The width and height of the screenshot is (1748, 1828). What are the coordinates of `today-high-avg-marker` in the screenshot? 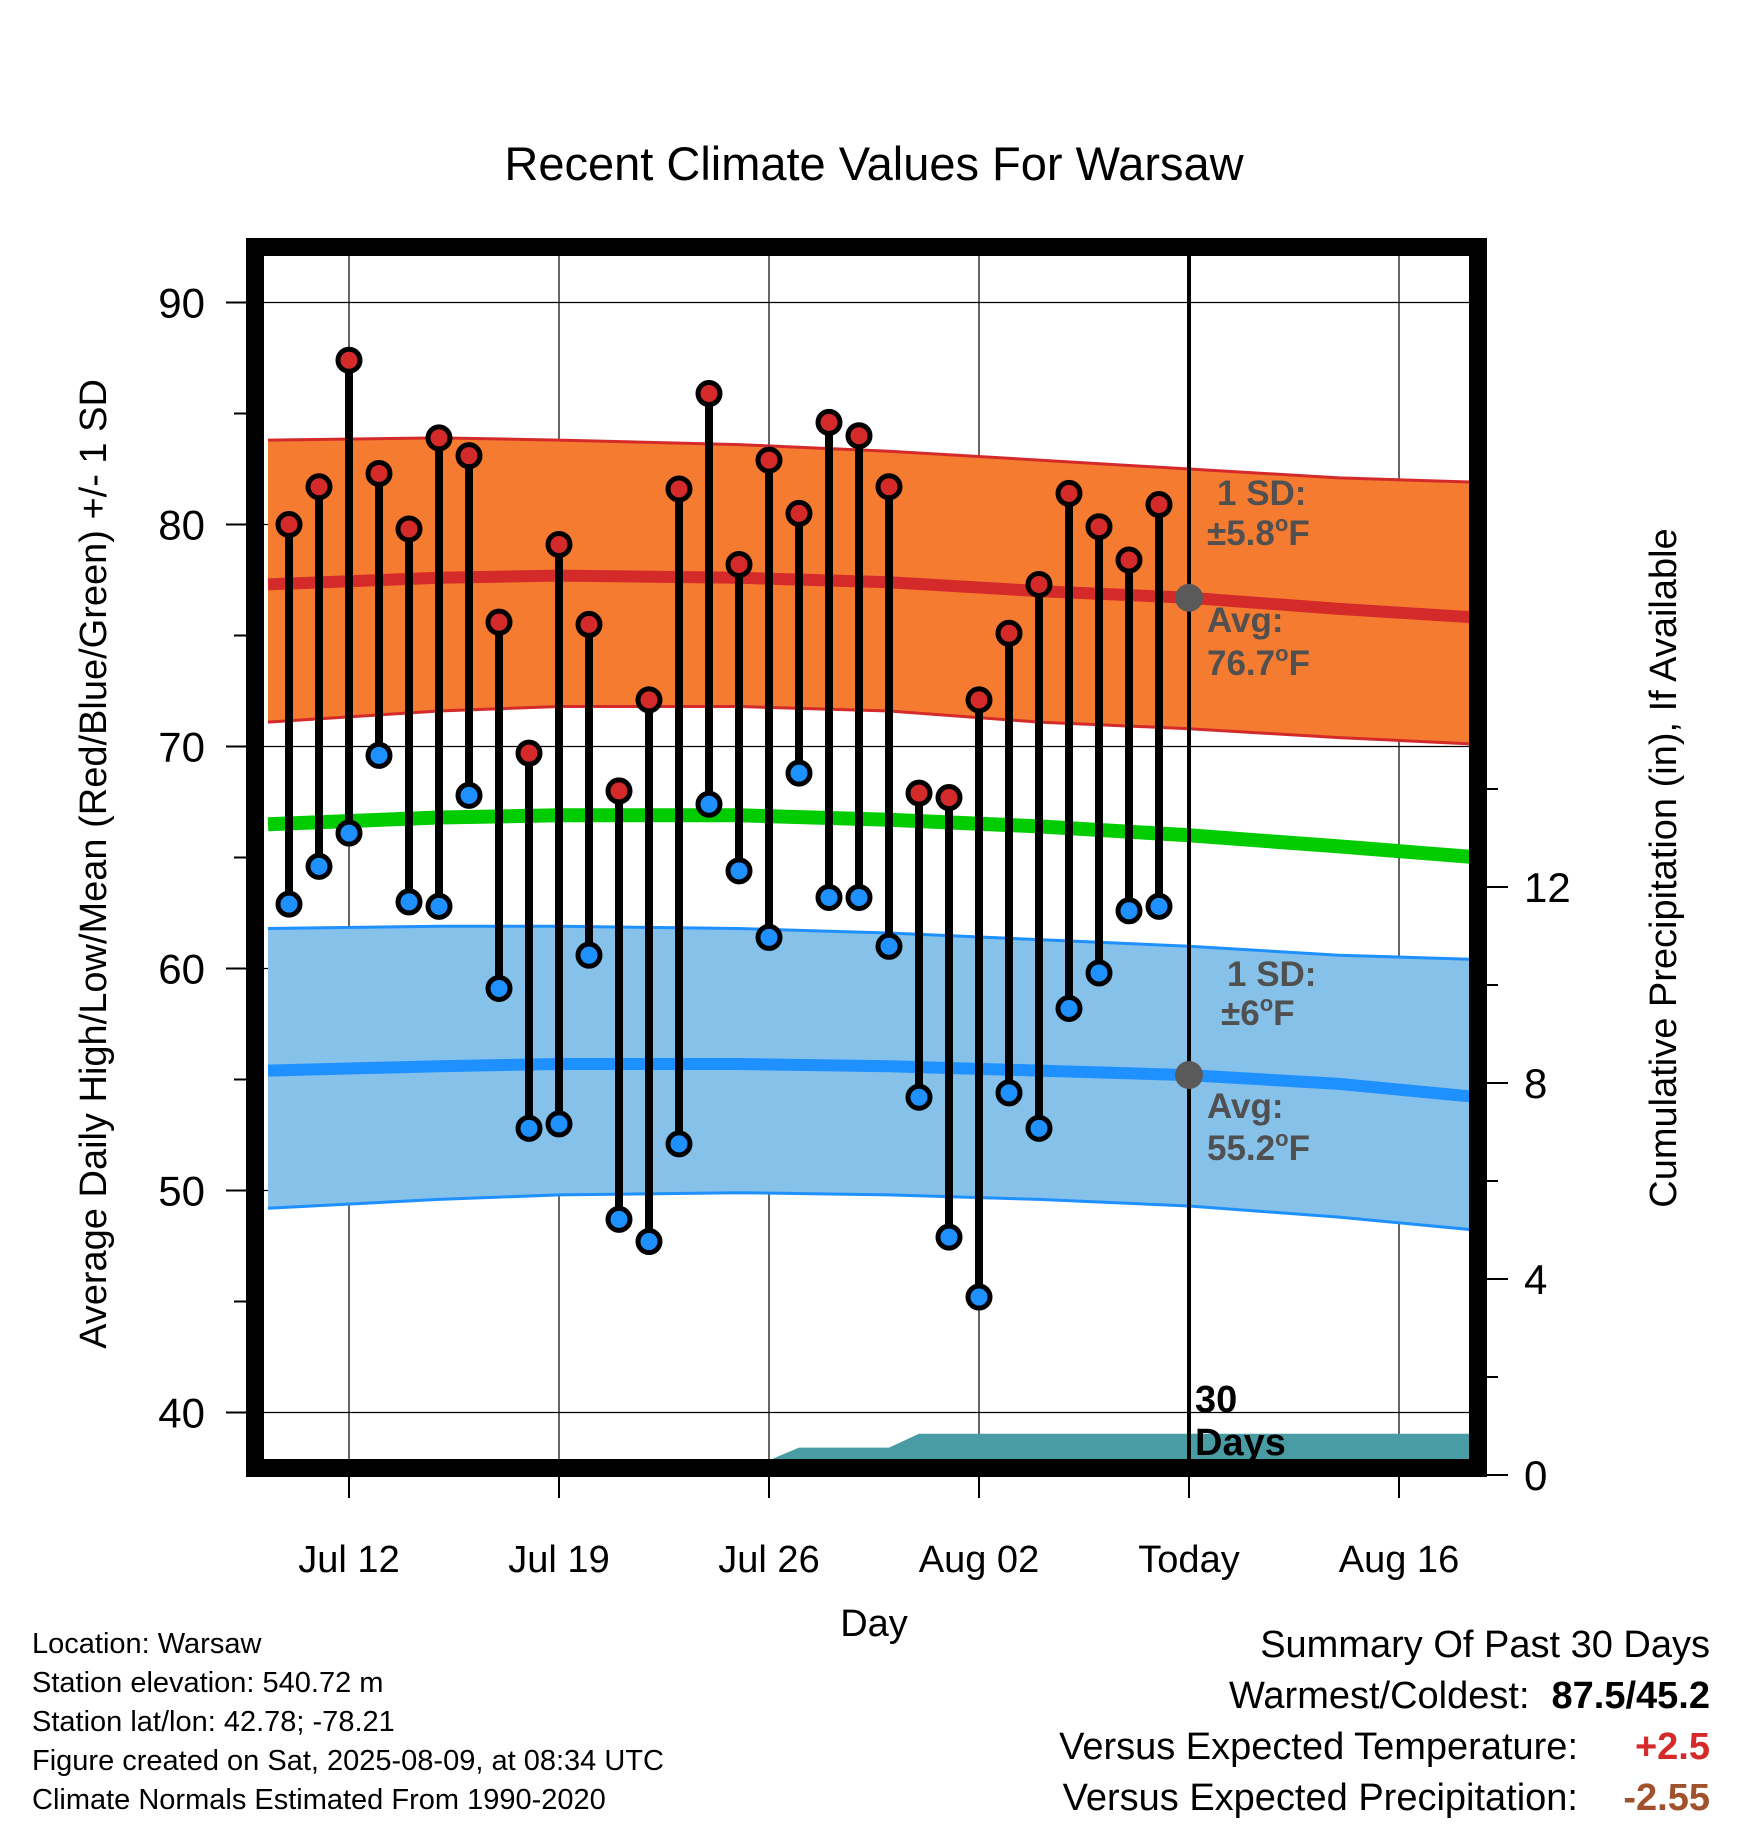 It's located at (1189, 597).